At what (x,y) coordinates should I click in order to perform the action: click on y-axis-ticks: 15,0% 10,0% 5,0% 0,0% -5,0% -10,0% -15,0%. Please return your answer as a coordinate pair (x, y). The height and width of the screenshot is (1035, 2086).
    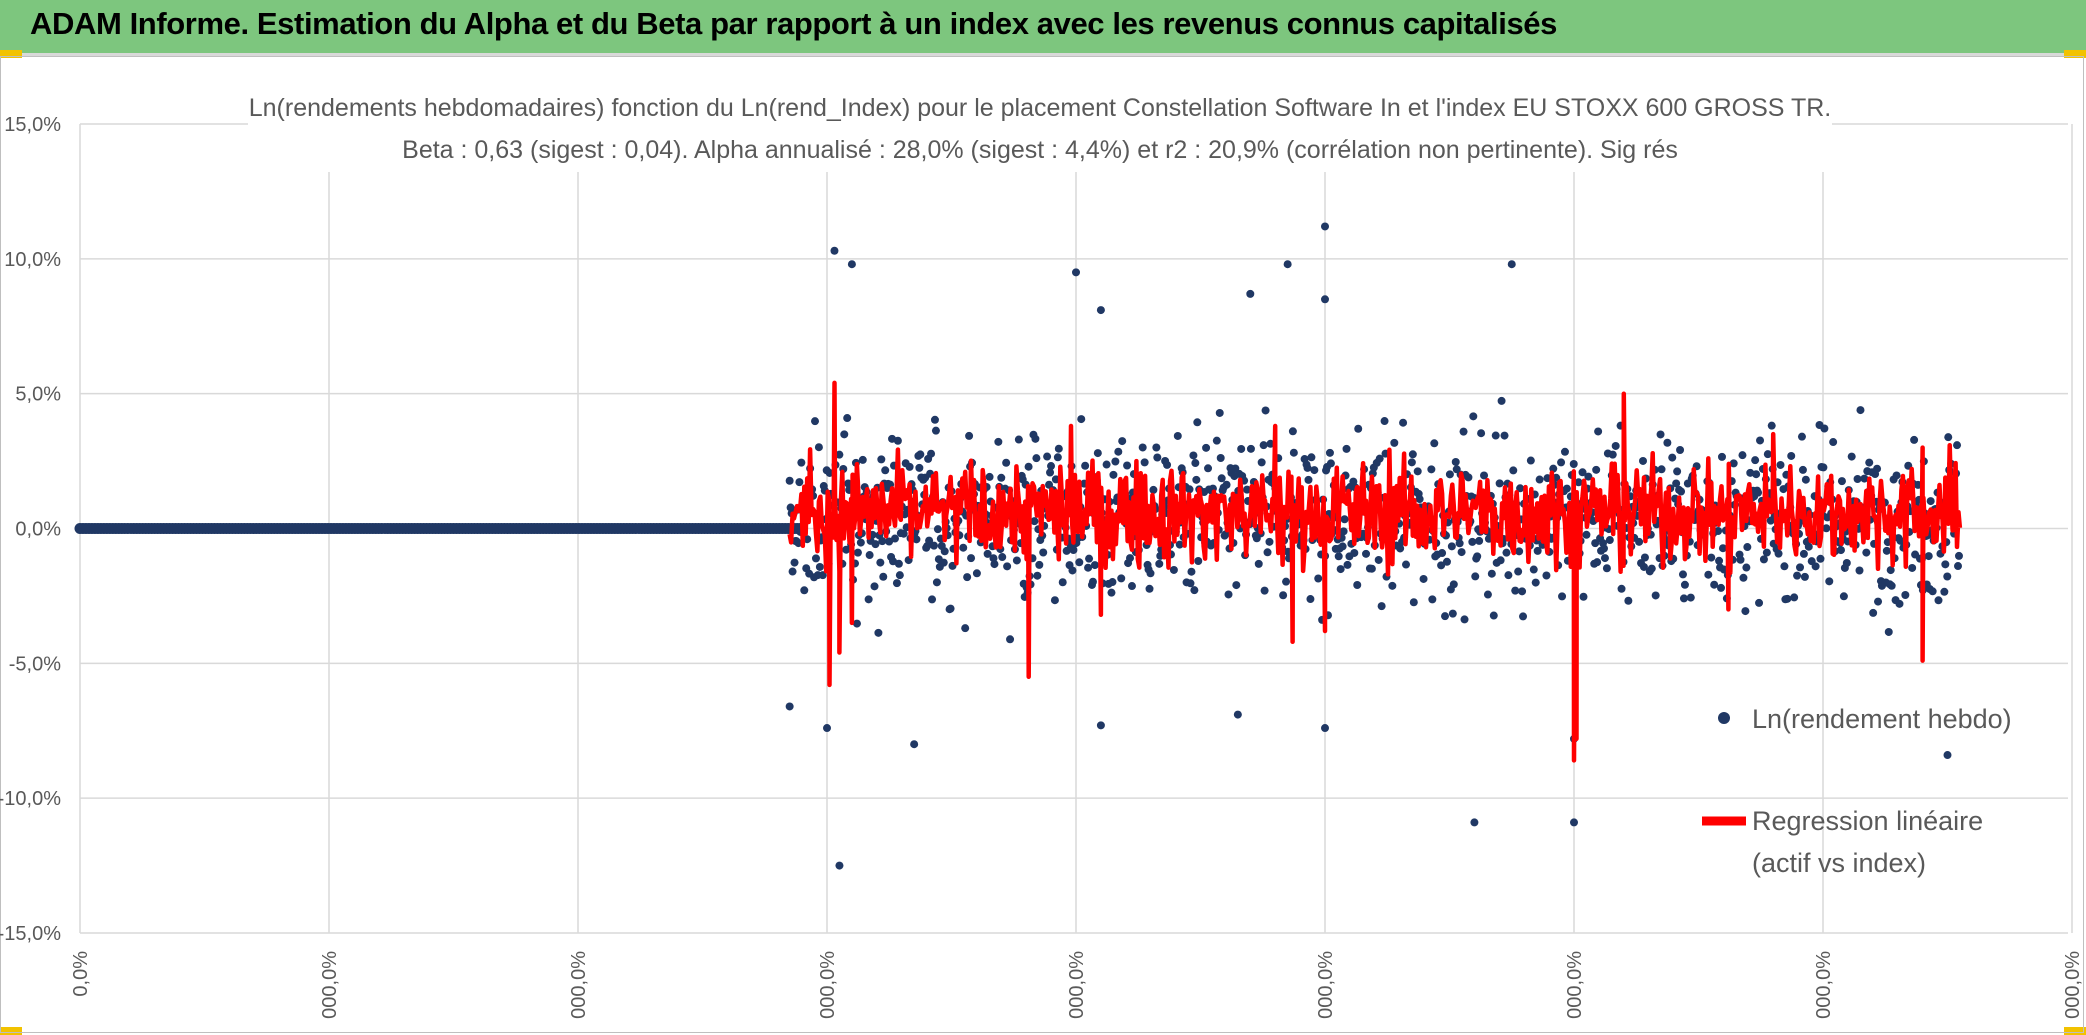
    Looking at the image, I should click on (30, 529).